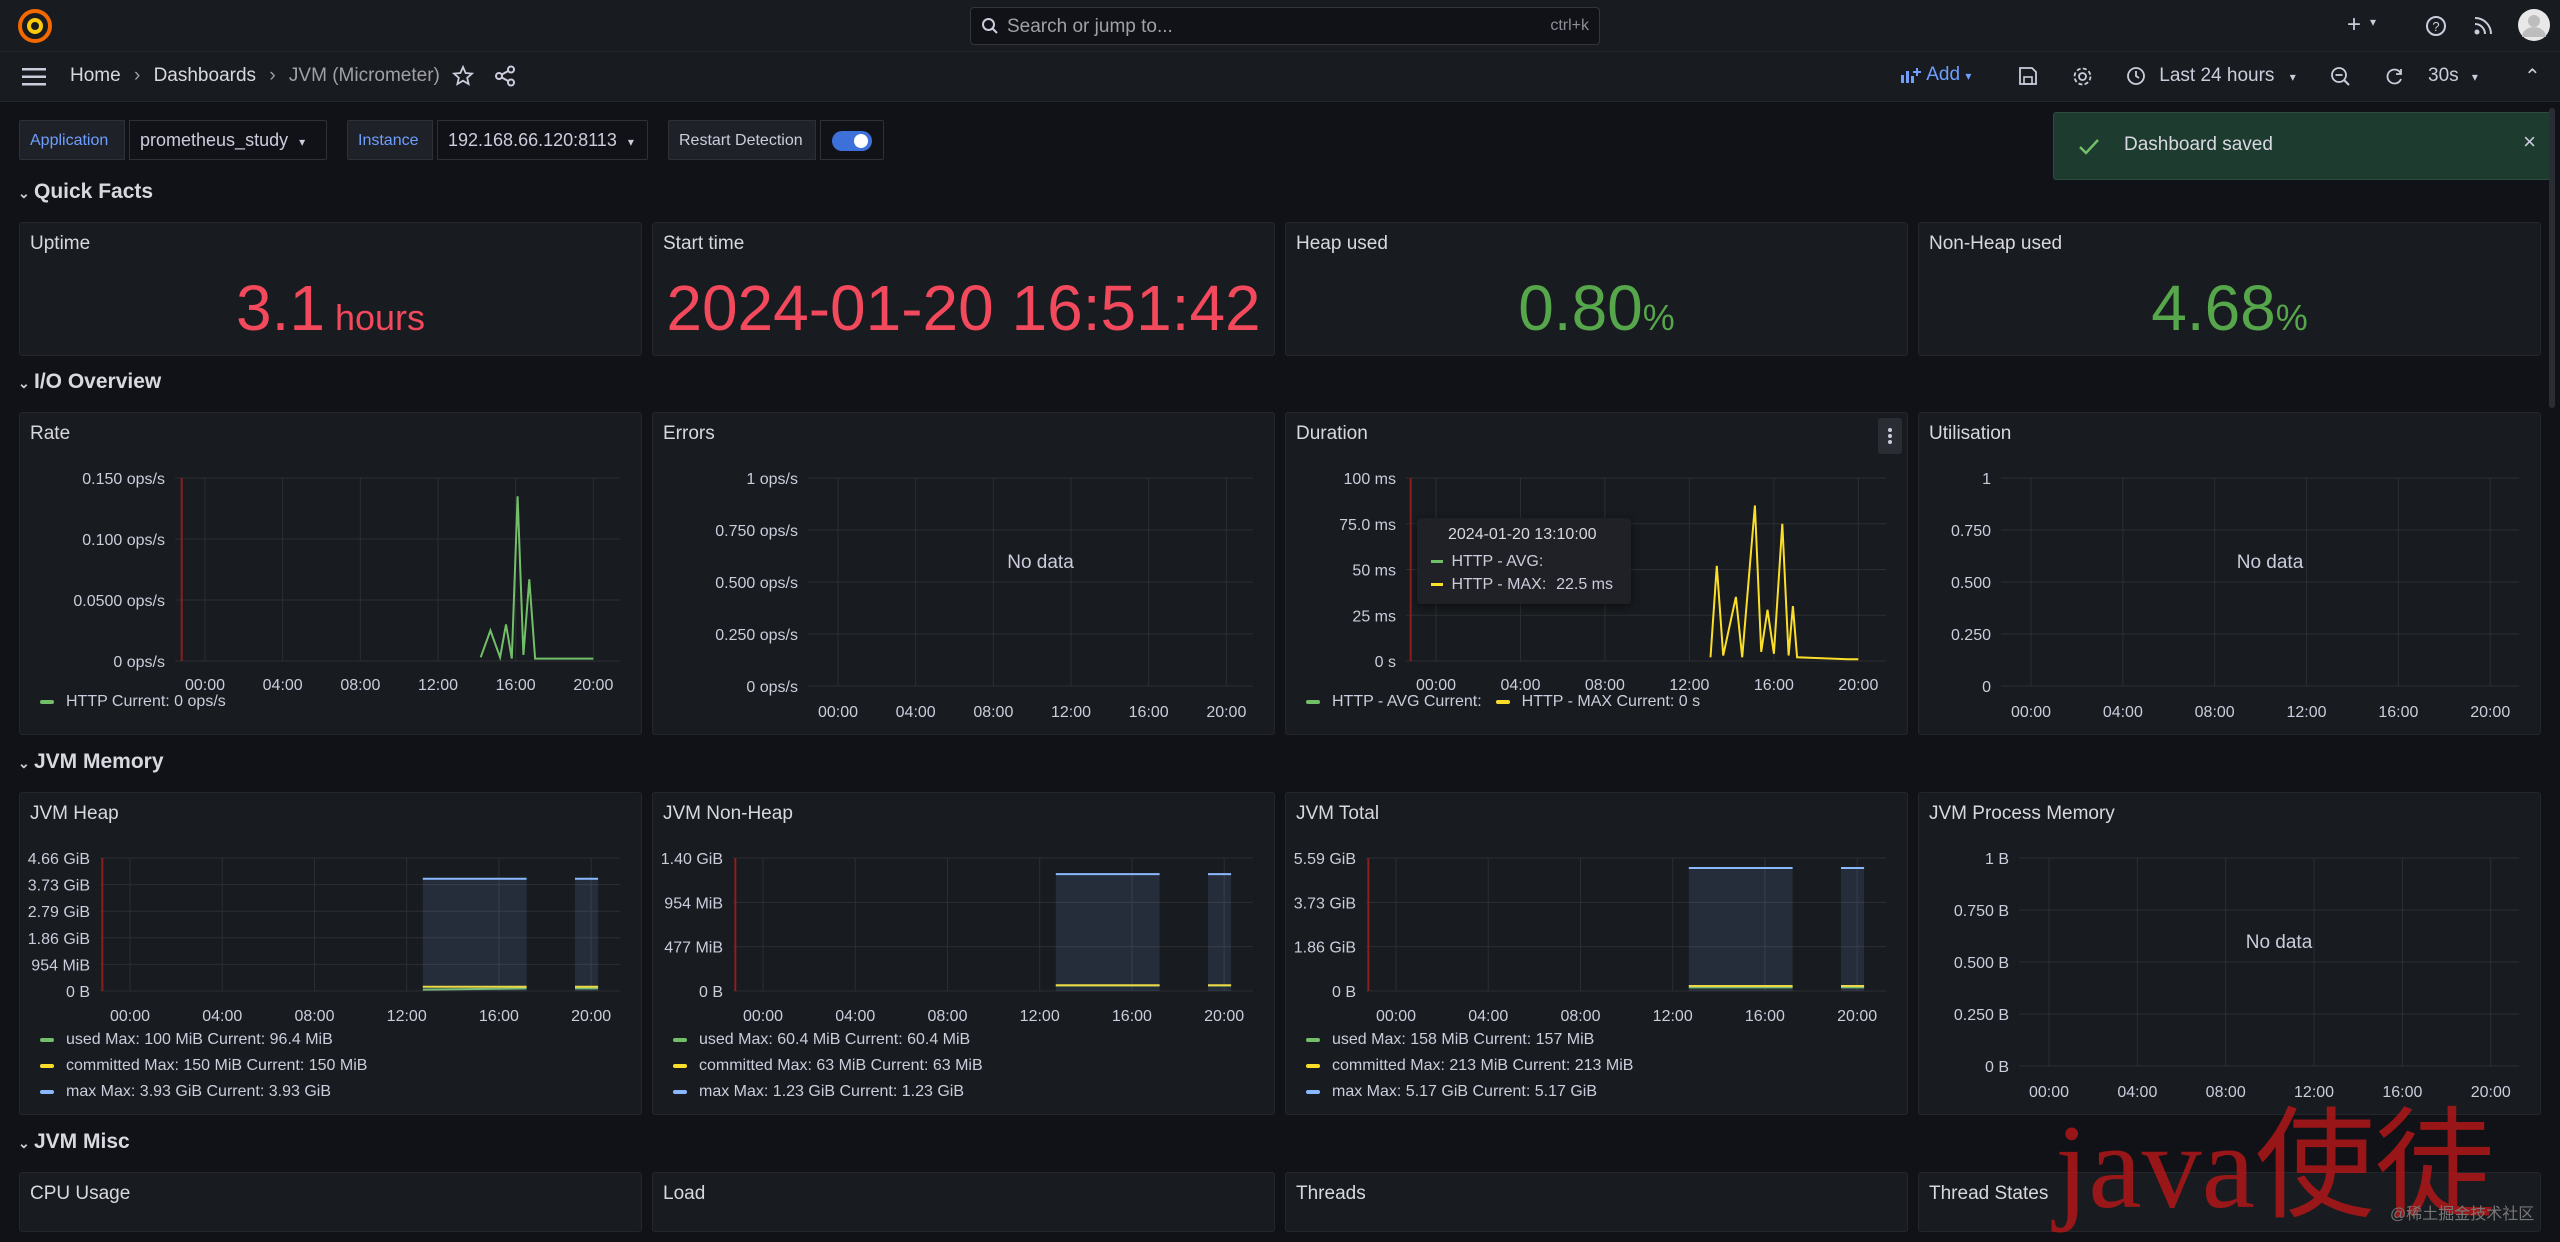 This screenshot has height=1242, width=2560. Describe the element at coordinates (1997, 859) in the screenshot. I see `y-tick-label: 1 B` at that location.